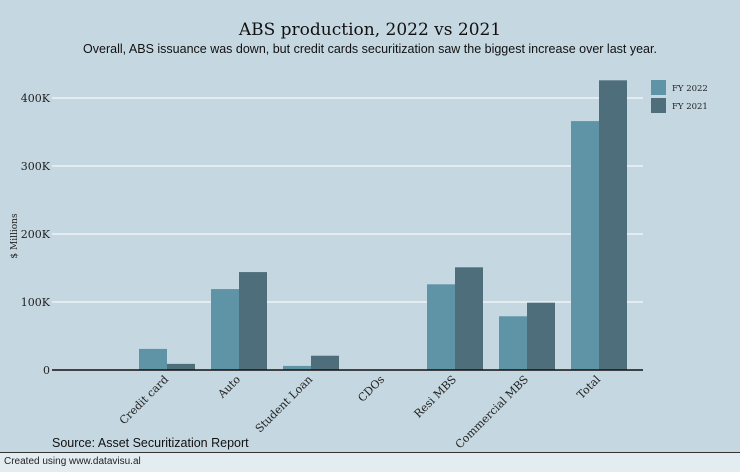  What do you see at coordinates (36, 302) in the screenshot?
I see `y-tick-label: 100K` at bounding box center [36, 302].